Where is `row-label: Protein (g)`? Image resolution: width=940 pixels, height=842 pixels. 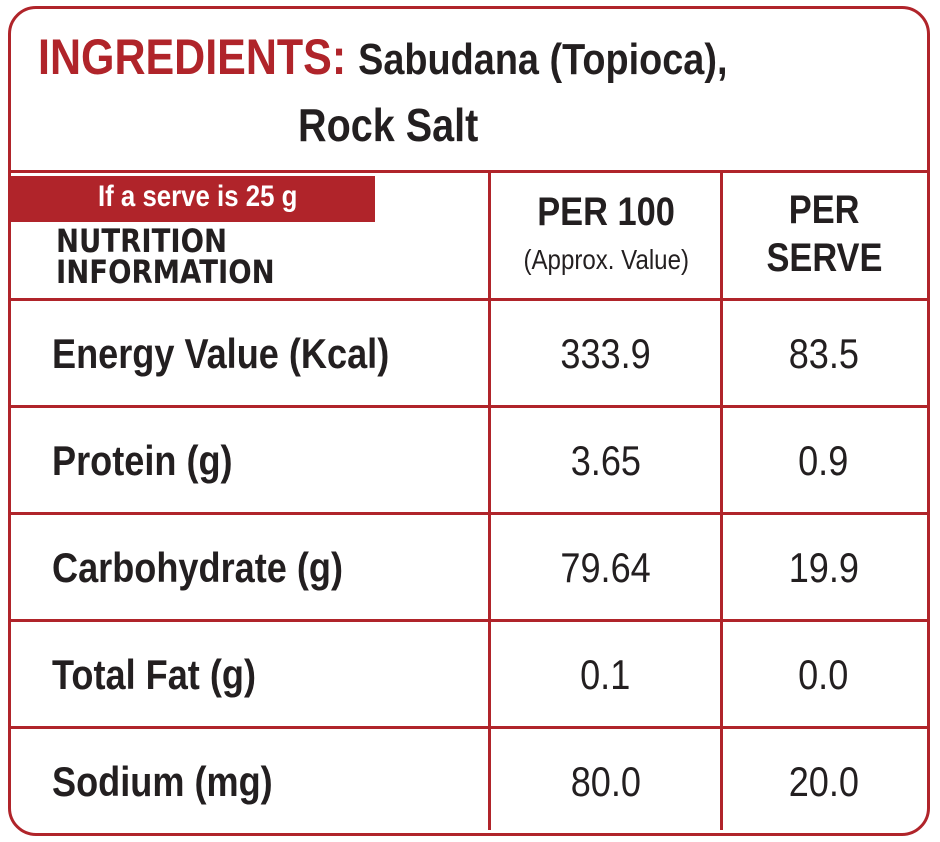
row-label: Protein (g) is located at coordinates (289, 460).